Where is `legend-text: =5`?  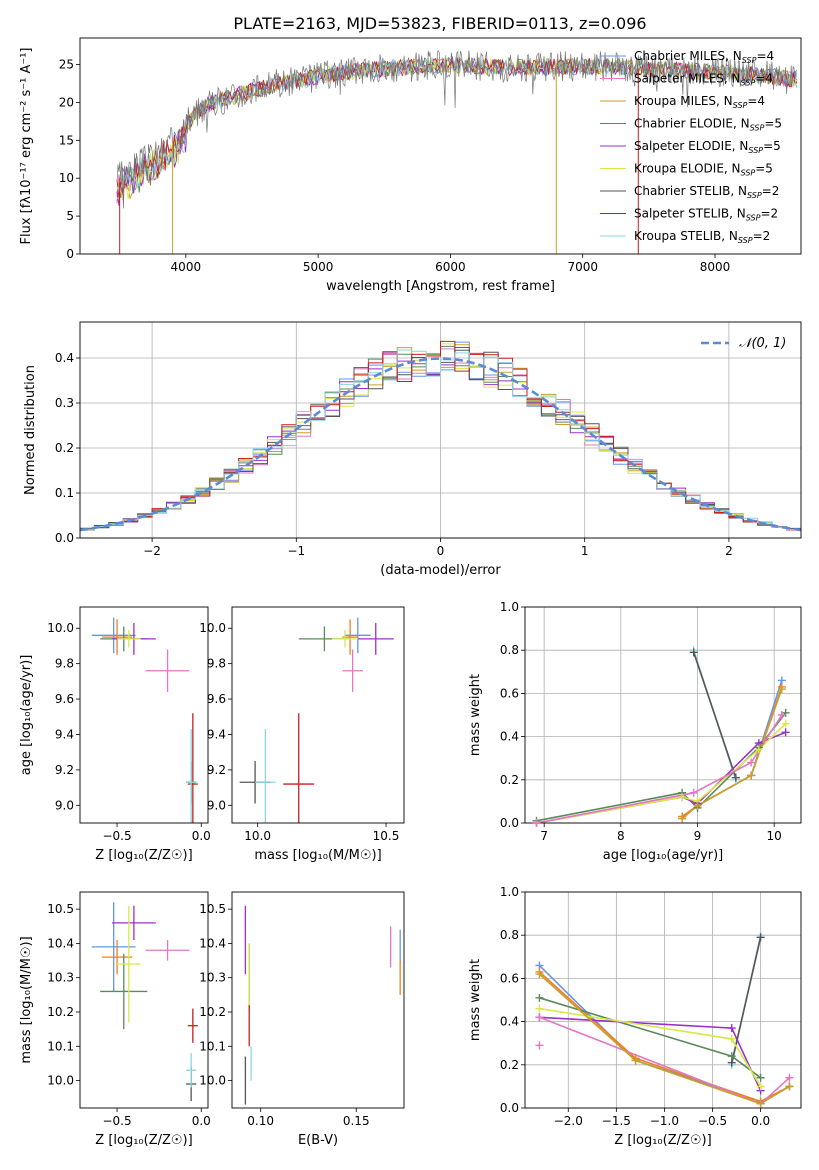 legend-text: =5 is located at coordinates (772, 146).